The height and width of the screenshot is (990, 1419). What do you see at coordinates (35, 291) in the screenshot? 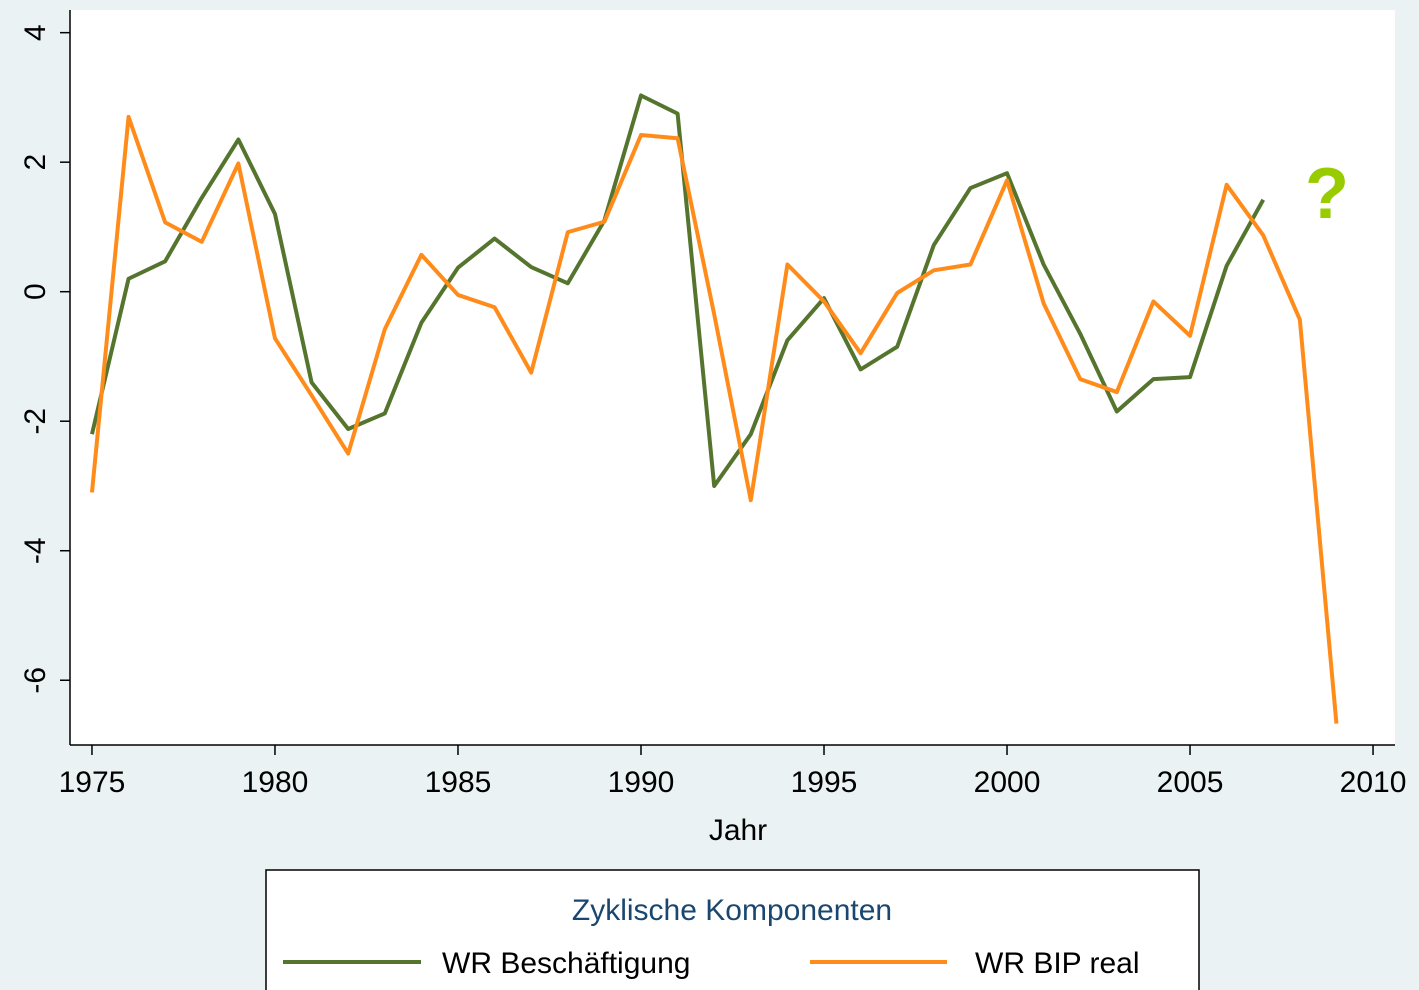
I see `y-tick-label: 0` at bounding box center [35, 291].